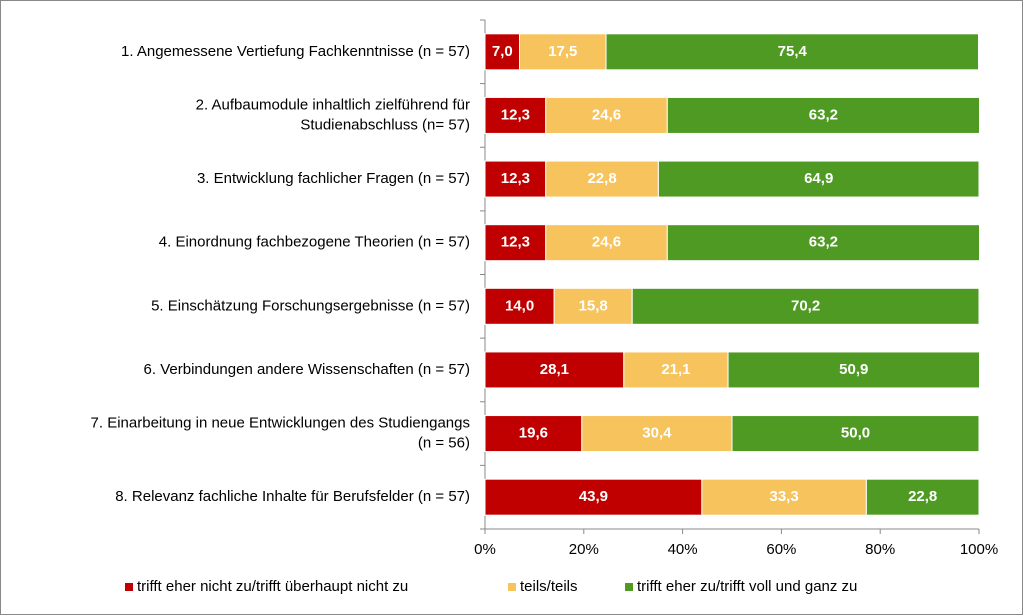 Image resolution: width=1023 pixels, height=615 pixels. I want to click on value-label: 14,0, so click(519, 305).